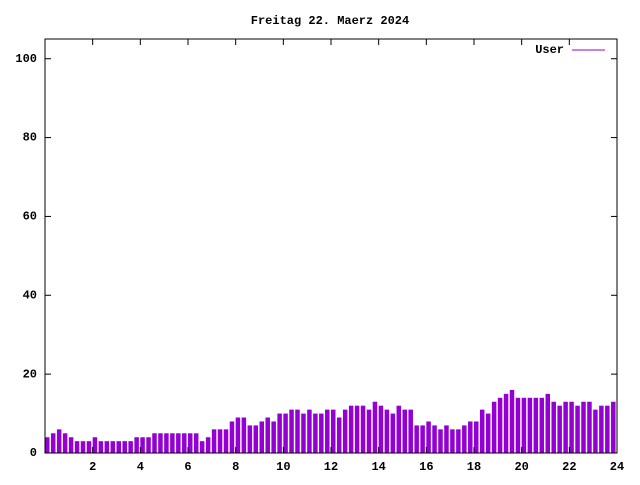  Describe the element at coordinates (30, 138) in the screenshot. I see `y-tick-label: 80` at that location.